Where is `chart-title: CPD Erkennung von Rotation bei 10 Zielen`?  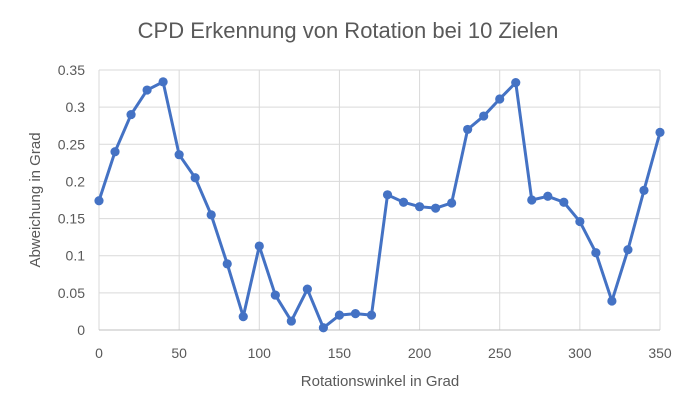
chart-title: CPD Erkennung von Rotation bei 10 Zielen is located at coordinates (348, 30).